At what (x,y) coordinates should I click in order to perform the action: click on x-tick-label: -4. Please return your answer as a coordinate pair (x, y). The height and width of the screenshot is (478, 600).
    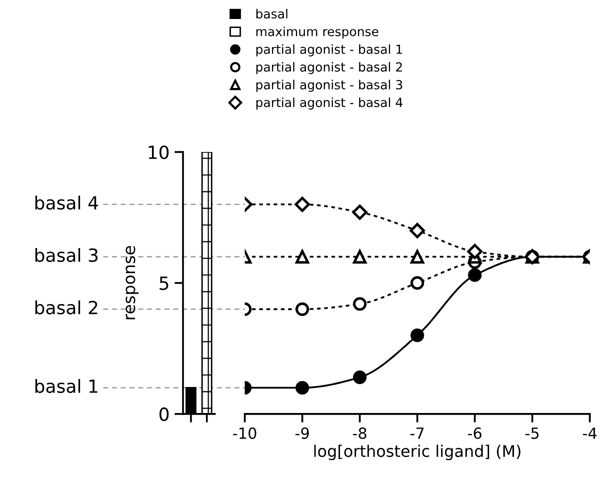
    Looking at the image, I should click on (589, 433).